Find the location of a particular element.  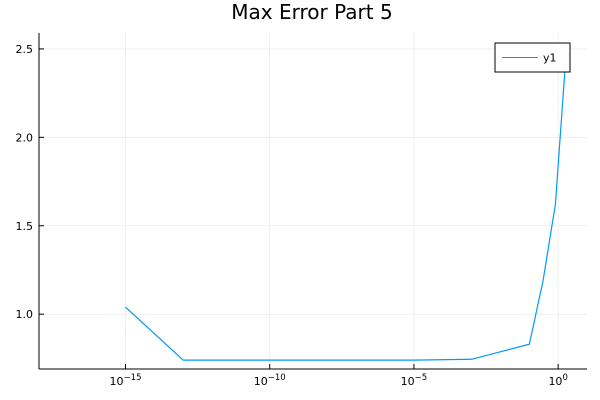

y-tick-label: 1.0 is located at coordinates (25, 314).